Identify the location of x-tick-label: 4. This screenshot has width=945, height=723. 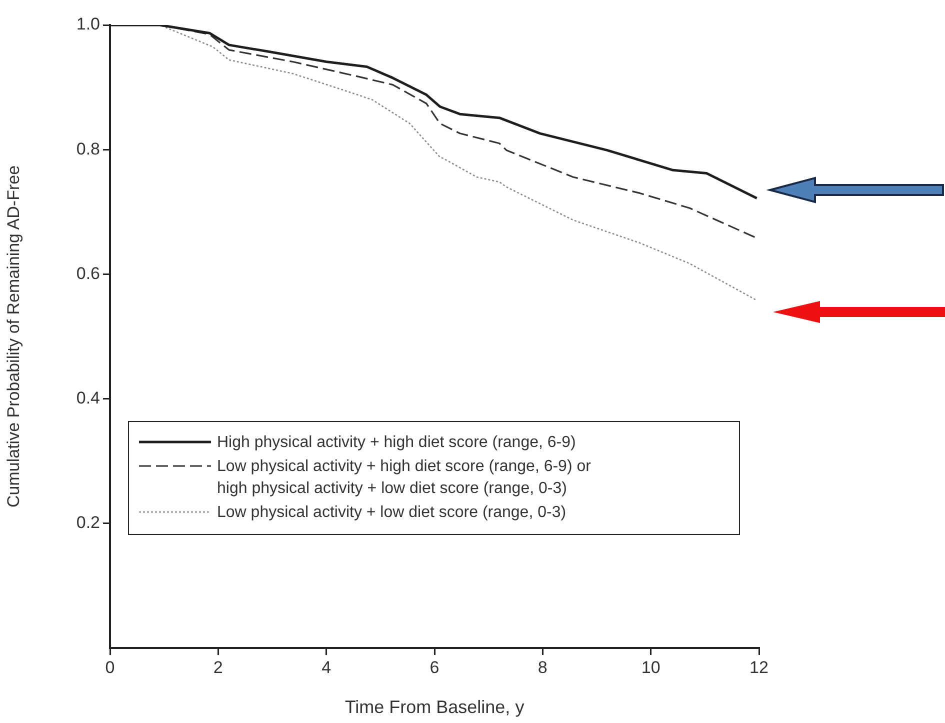
(327, 667).